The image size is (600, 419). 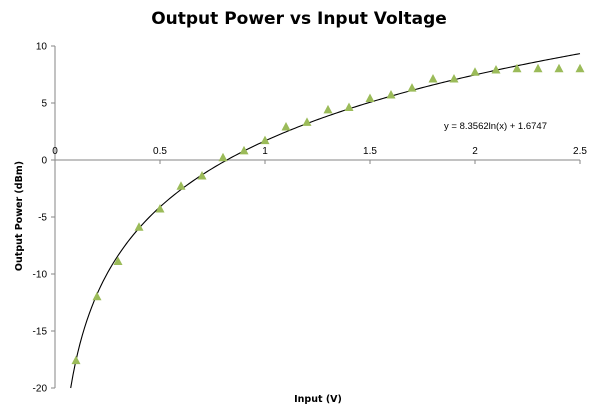 I want to click on trendline-equation: y = 8.3562ln(x) + 1.6747, so click(x=495, y=126).